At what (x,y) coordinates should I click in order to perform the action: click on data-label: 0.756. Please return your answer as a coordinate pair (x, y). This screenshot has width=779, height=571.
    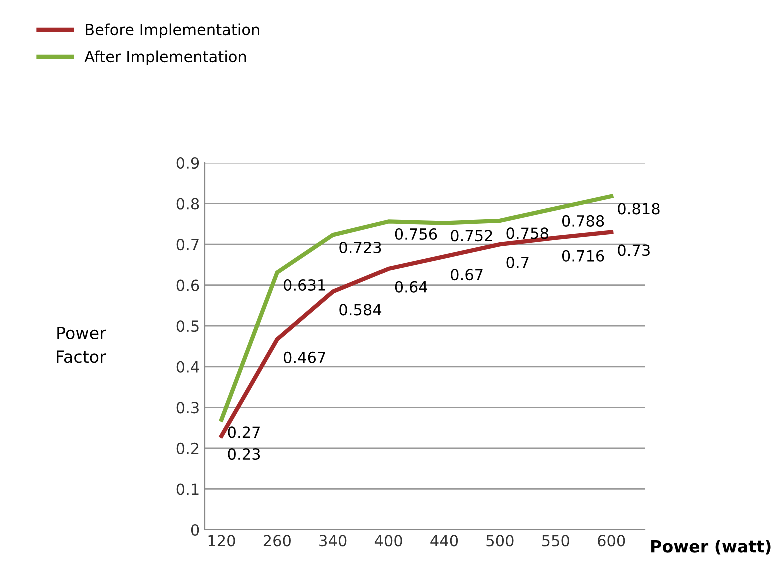
    Looking at the image, I should click on (416, 234).